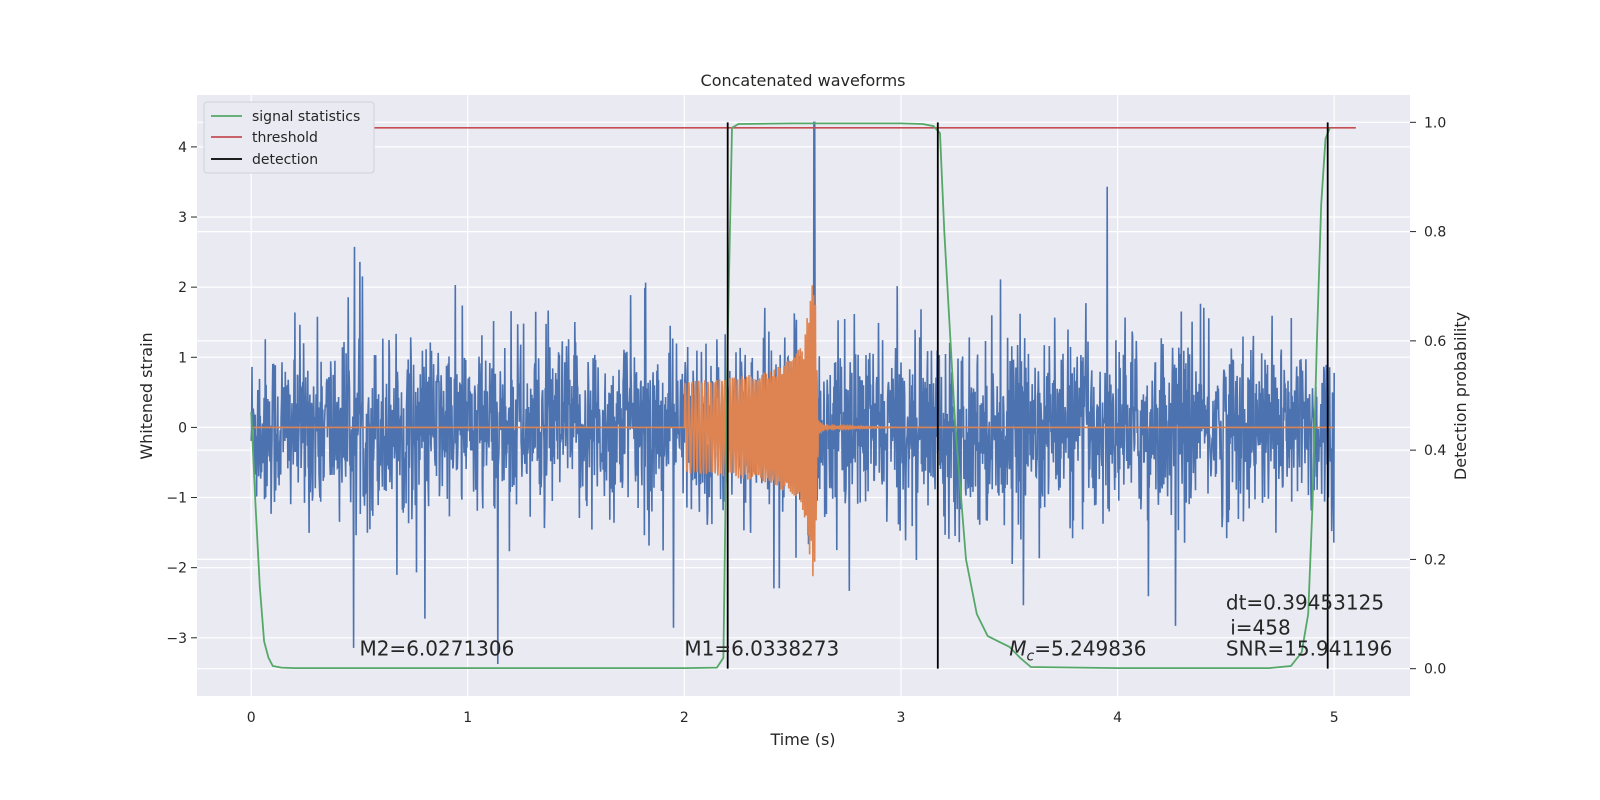 The height and width of the screenshot is (800, 1600). I want to click on chart-title: Concatenated waveforms, so click(803, 80).